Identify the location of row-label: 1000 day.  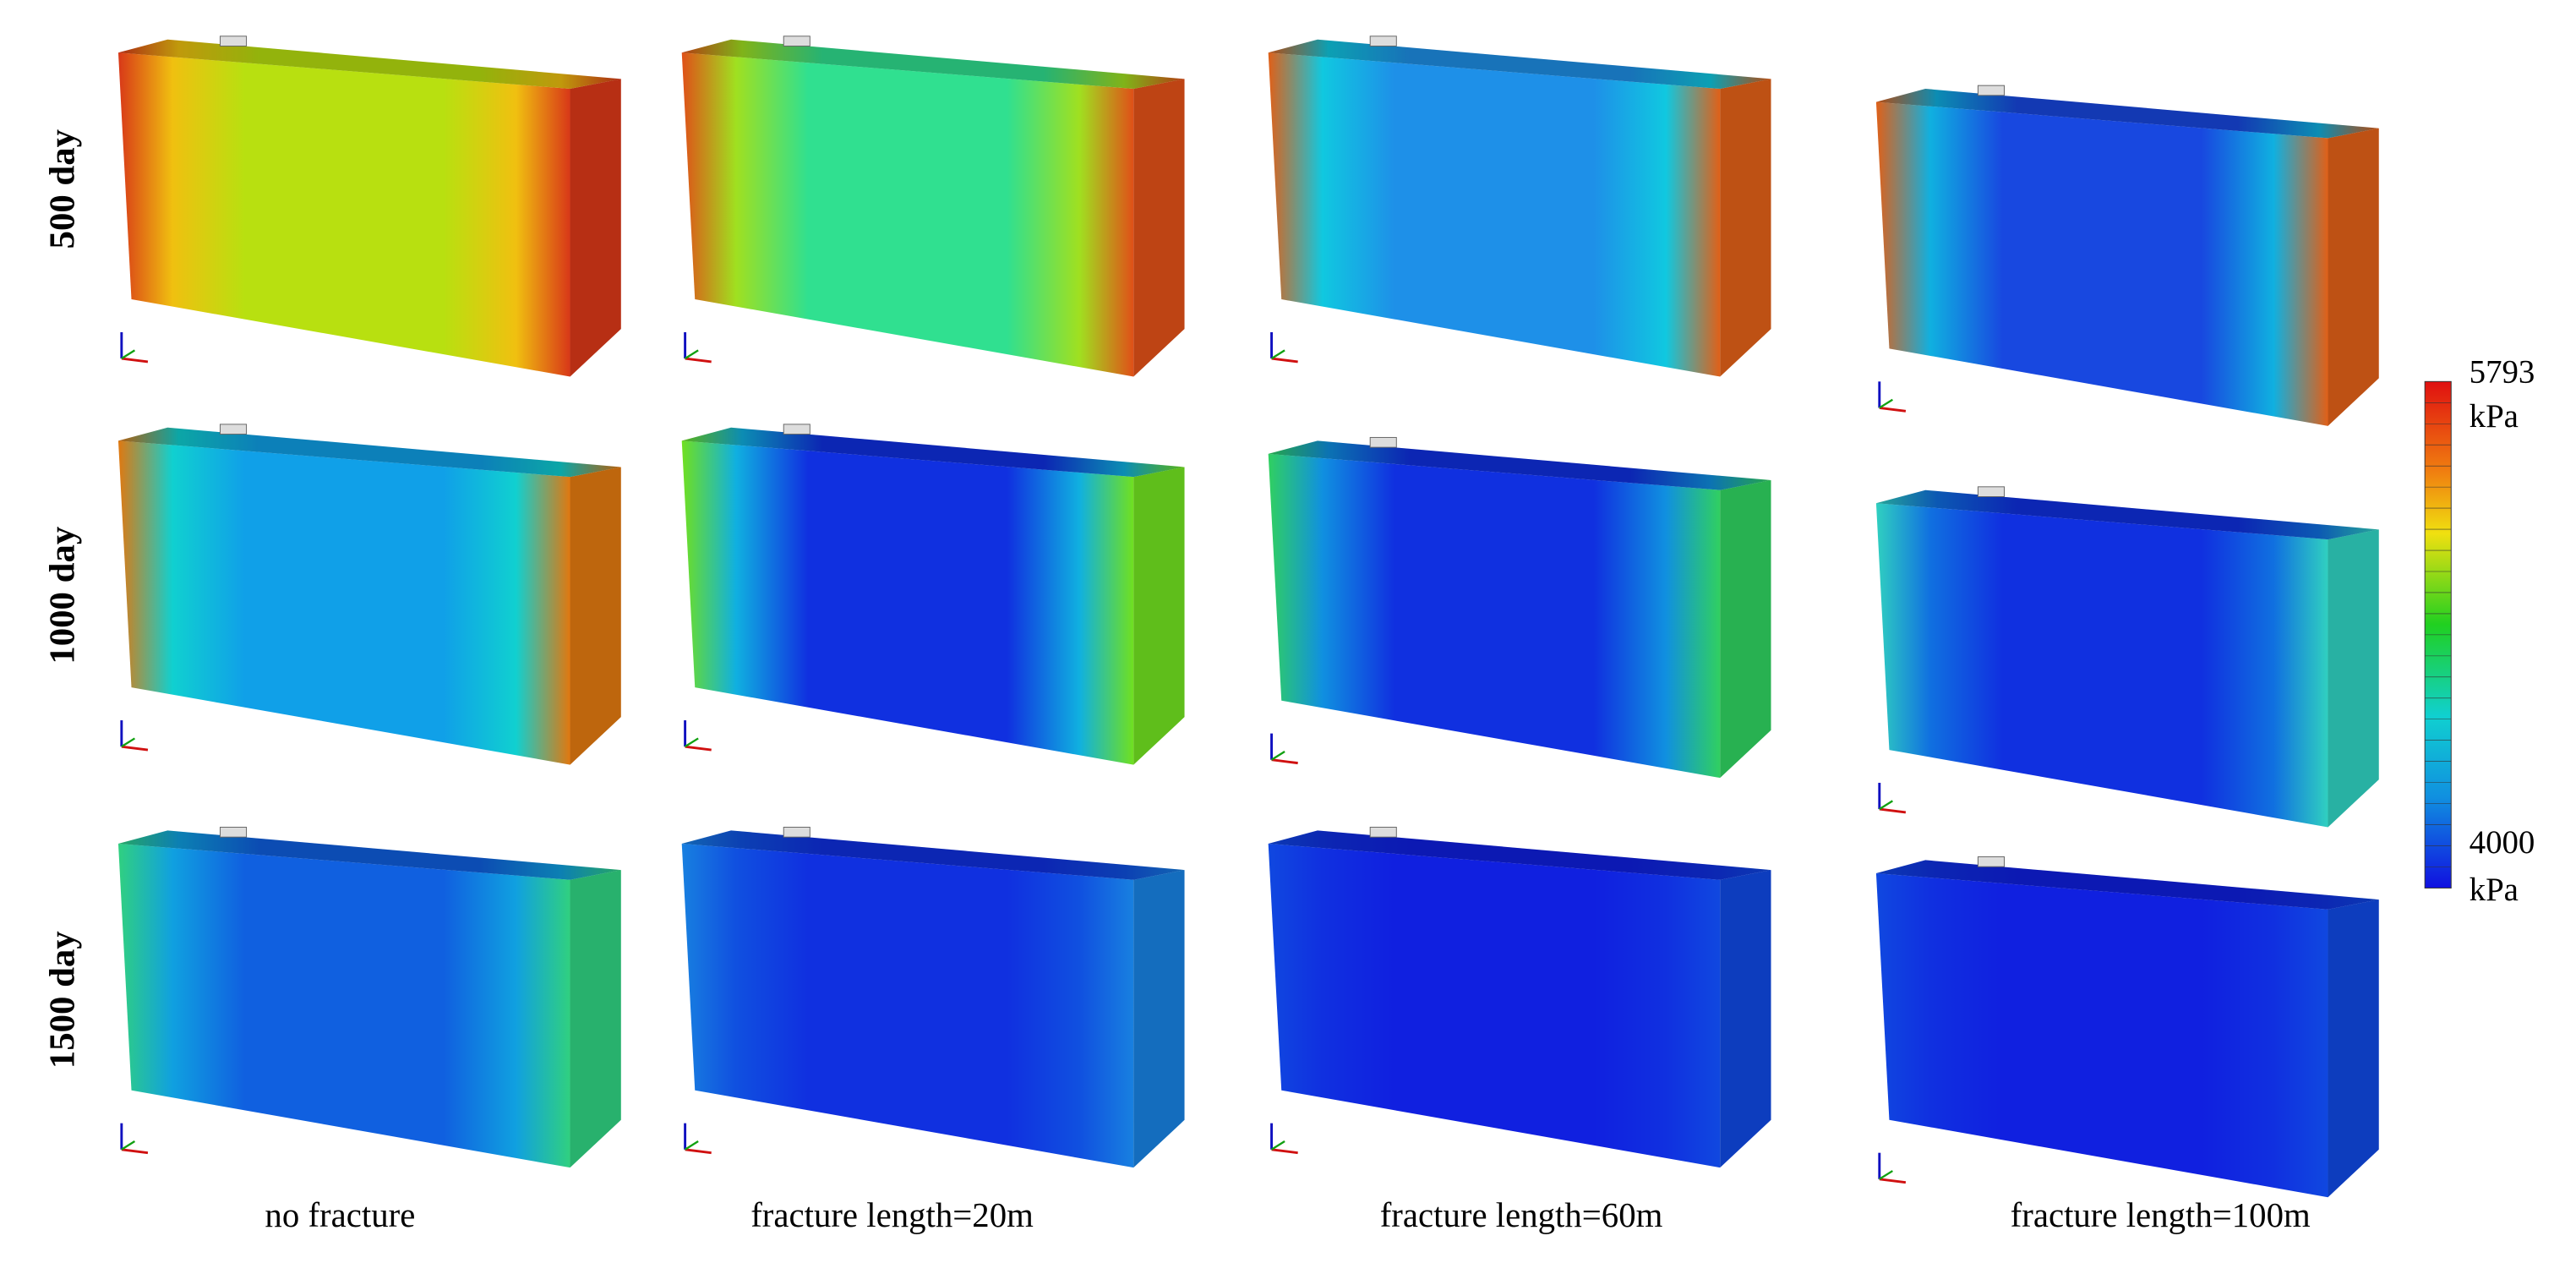
(63, 595).